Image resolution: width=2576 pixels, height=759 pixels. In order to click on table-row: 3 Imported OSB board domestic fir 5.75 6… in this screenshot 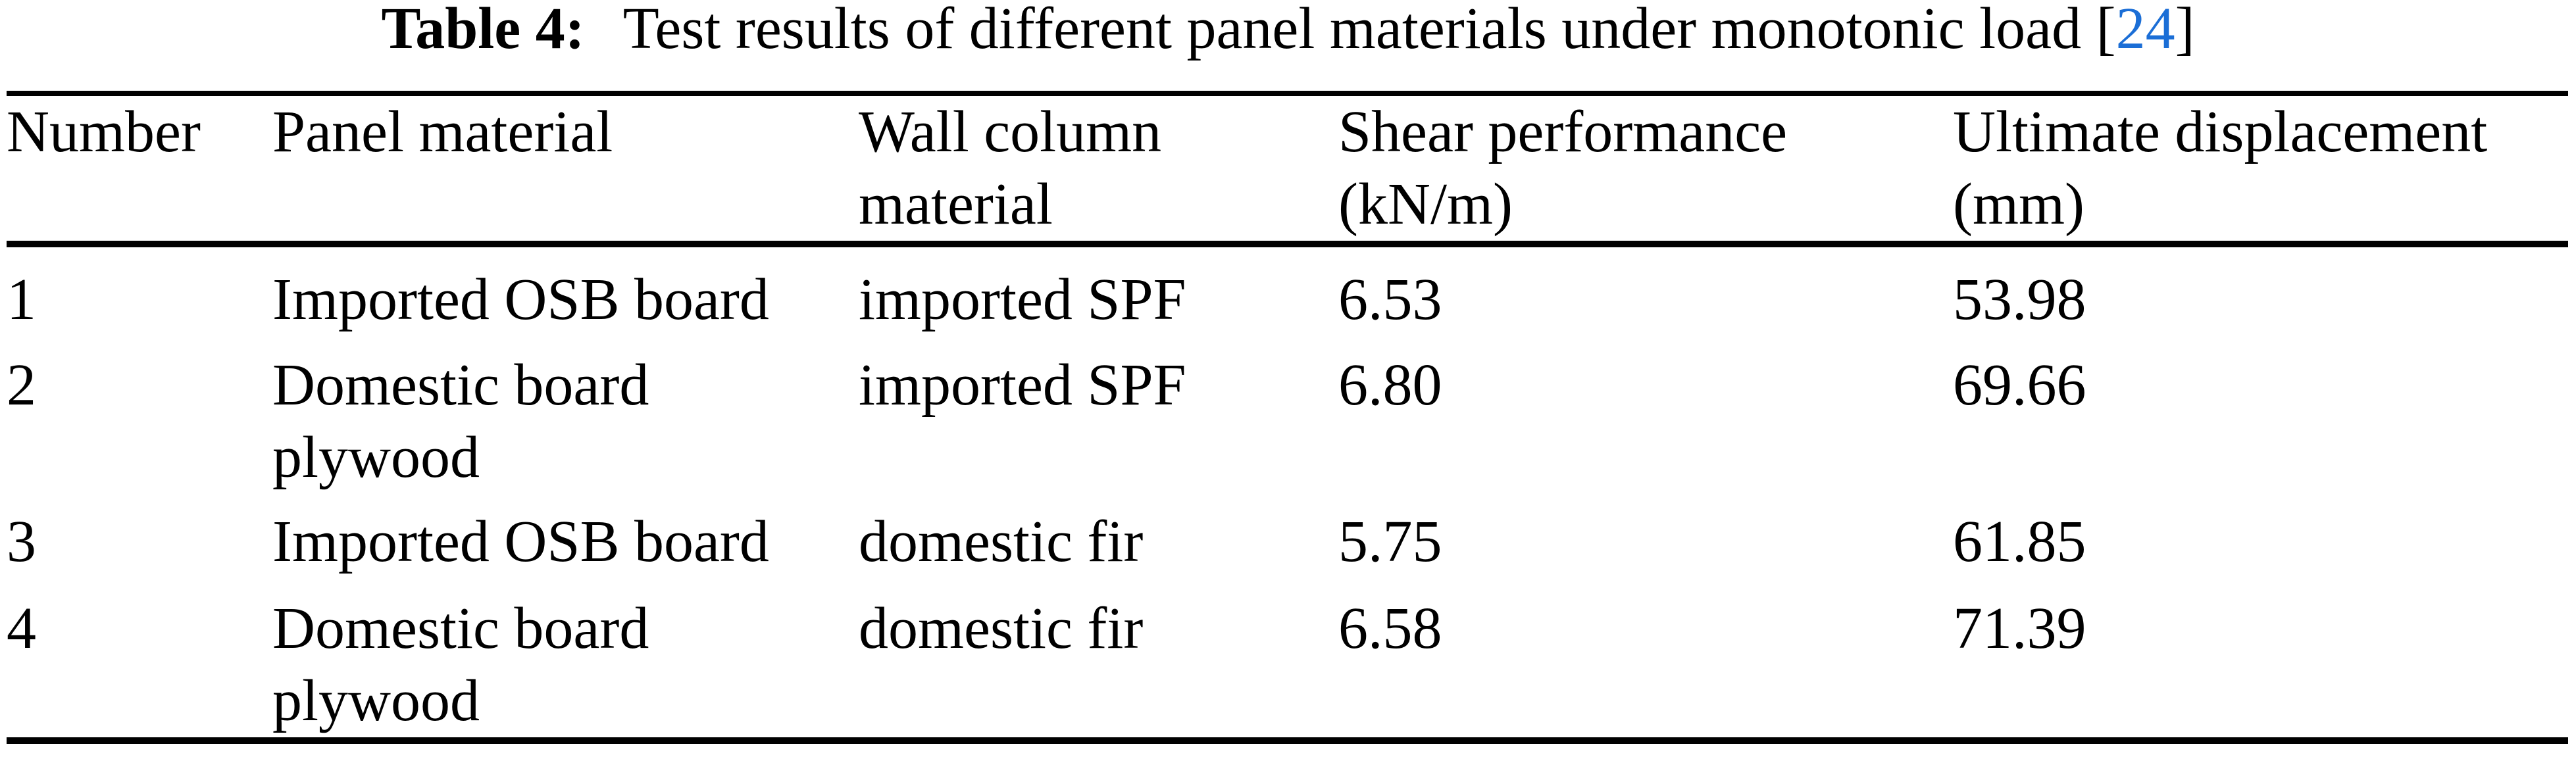, I will do `click(1287, 536)`.